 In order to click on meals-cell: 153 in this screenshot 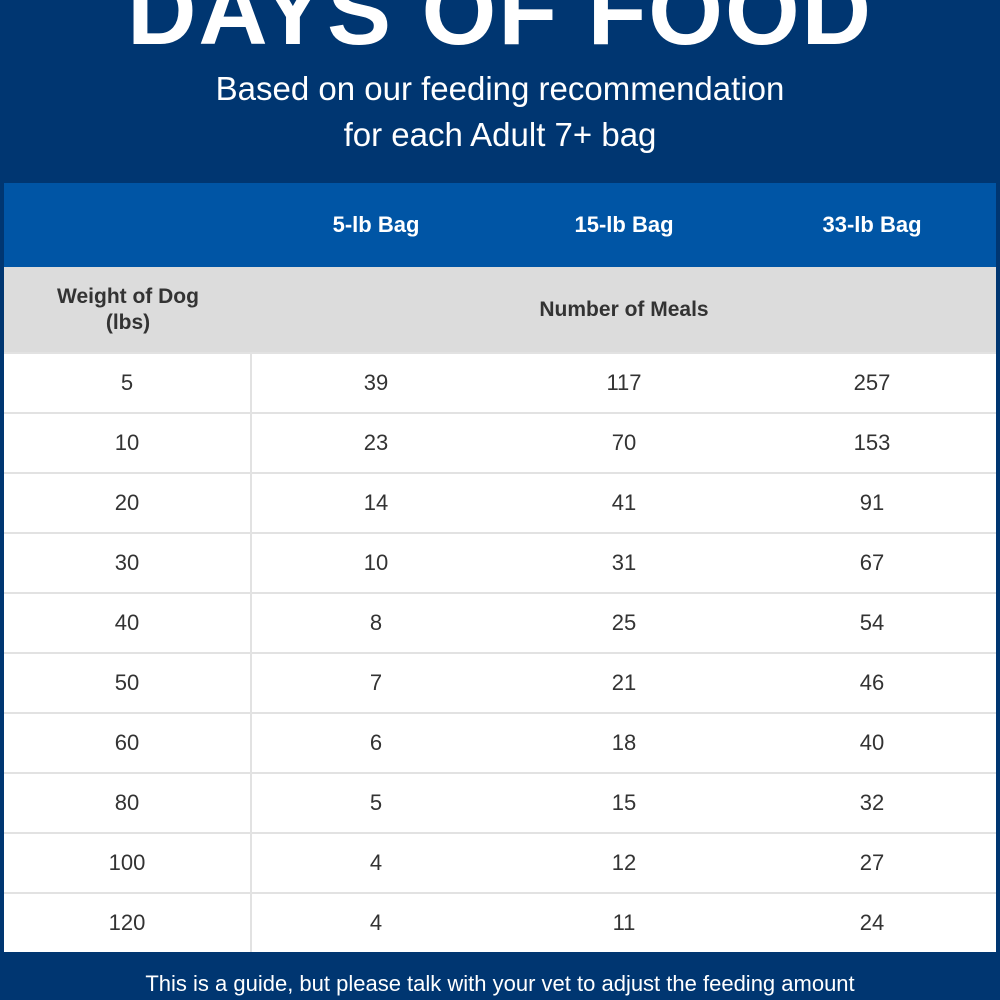, I will do `click(872, 442)`.